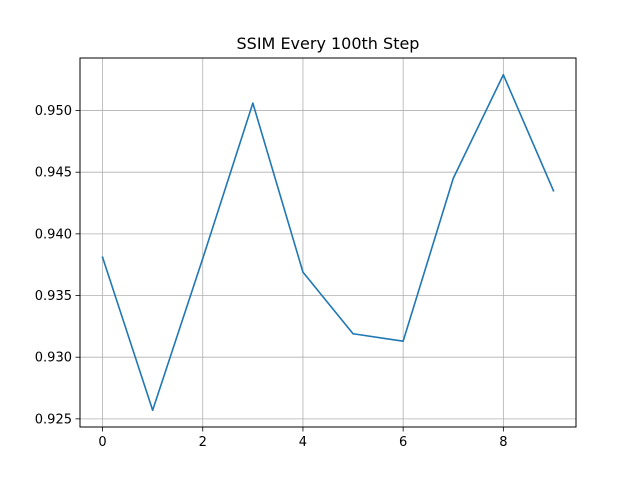 This screenshot has height=480, width=640. I want to click on x-tick-label: 8, so click(503, 442).